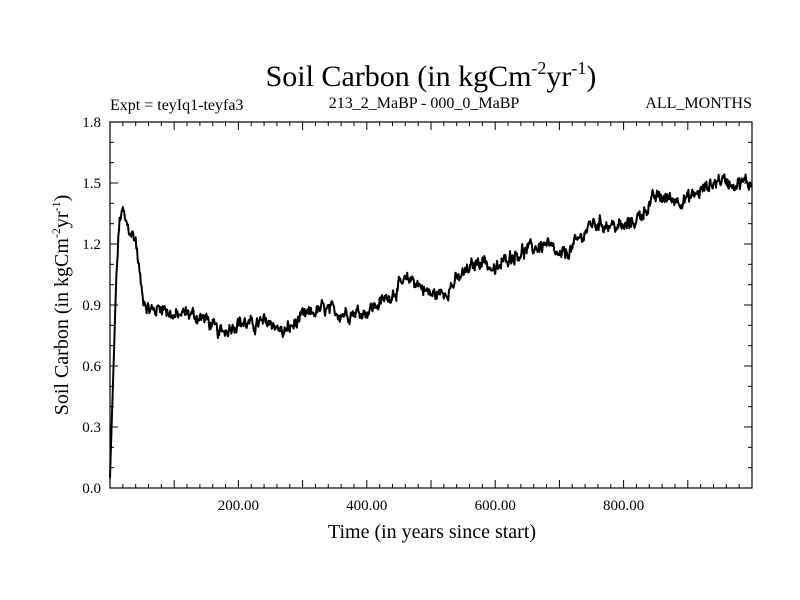 Image resolution: width=800 pixels, height=600 pixels. I want to click on y-axis-label-main: Soil Carbon (in kgCm, so click(62, 327).